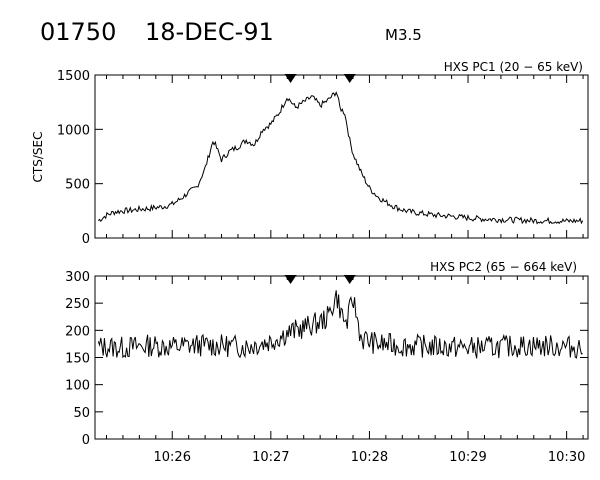 Image resolution: width=600 pixels, height=480 pixels. What do you see at coordinates (77, 386) in the screenshot?
I see `y-tick-label-pc2: 100` at bounding box center [77, 386].